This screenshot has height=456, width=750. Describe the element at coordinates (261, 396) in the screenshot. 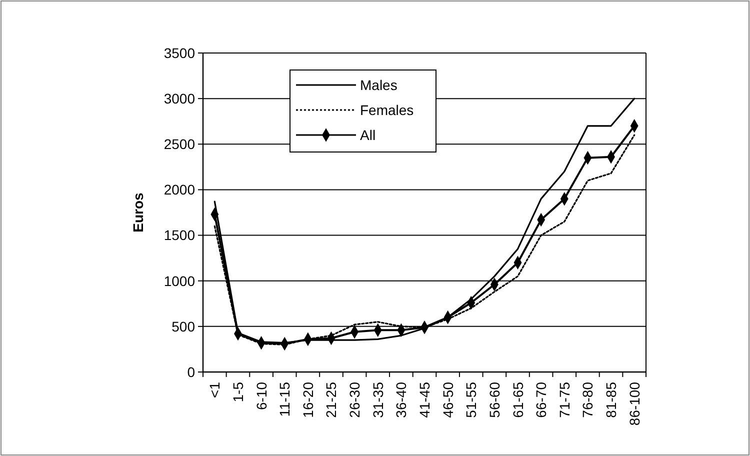

I see `x-tick-label: 6-10` at that location.